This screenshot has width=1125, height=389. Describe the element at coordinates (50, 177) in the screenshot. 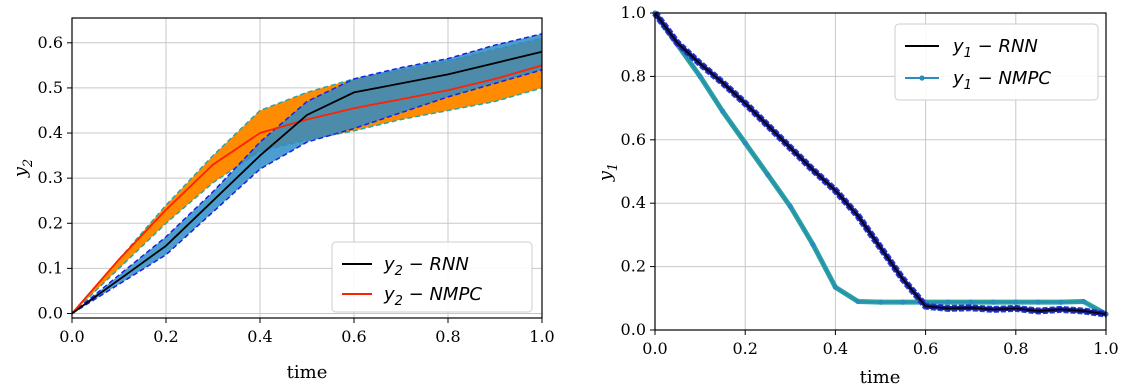

I see `y-tick-label: 0.3` at that location.